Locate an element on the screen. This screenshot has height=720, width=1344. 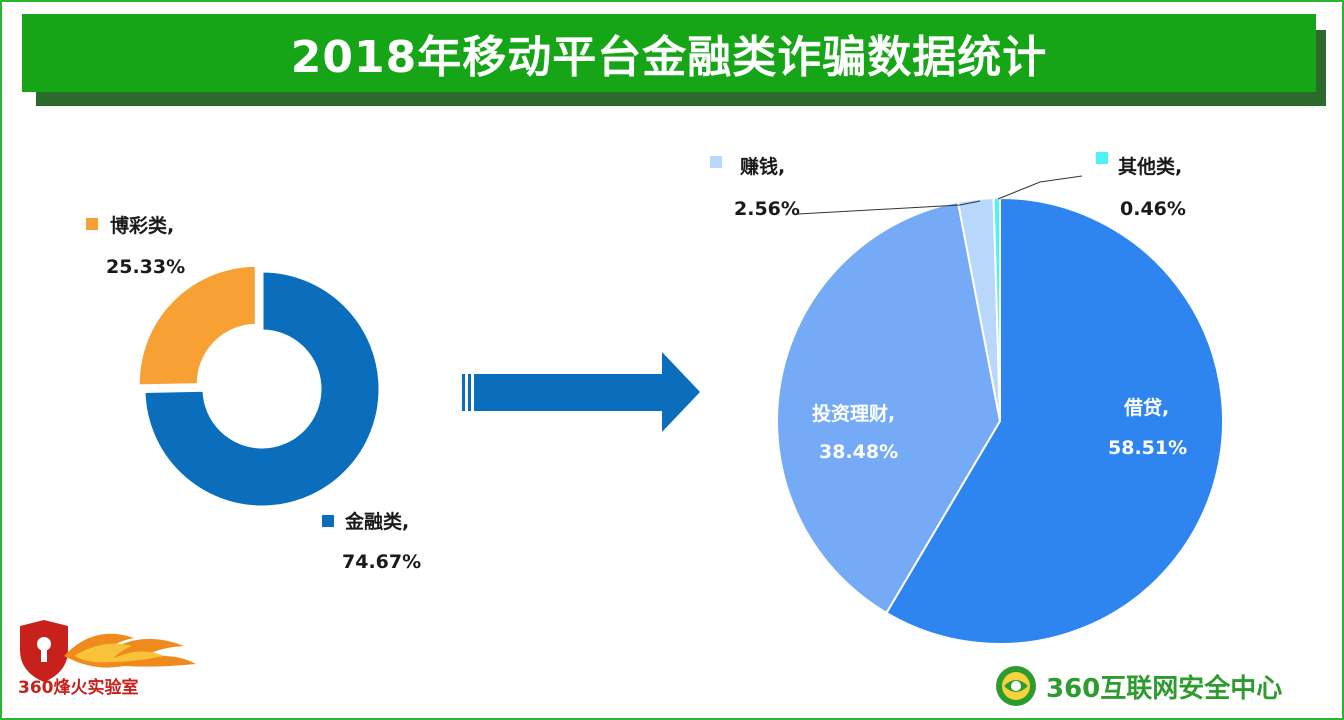
globe-logo-icon is located at coordinates (1016, 686).